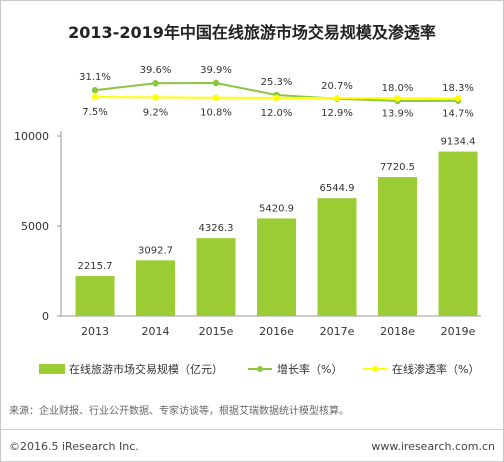 This screenshot has width=504, height=462. Describe the element at coordinates (216, 113) in the screenshot. I see `penetration-value-label: 10.8%` at that location.